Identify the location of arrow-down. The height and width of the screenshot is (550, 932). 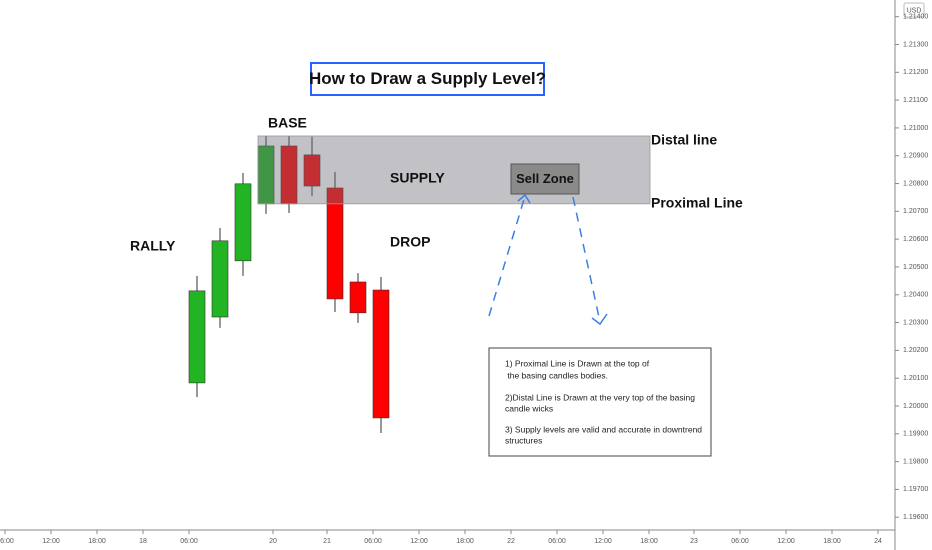
(586, 259).